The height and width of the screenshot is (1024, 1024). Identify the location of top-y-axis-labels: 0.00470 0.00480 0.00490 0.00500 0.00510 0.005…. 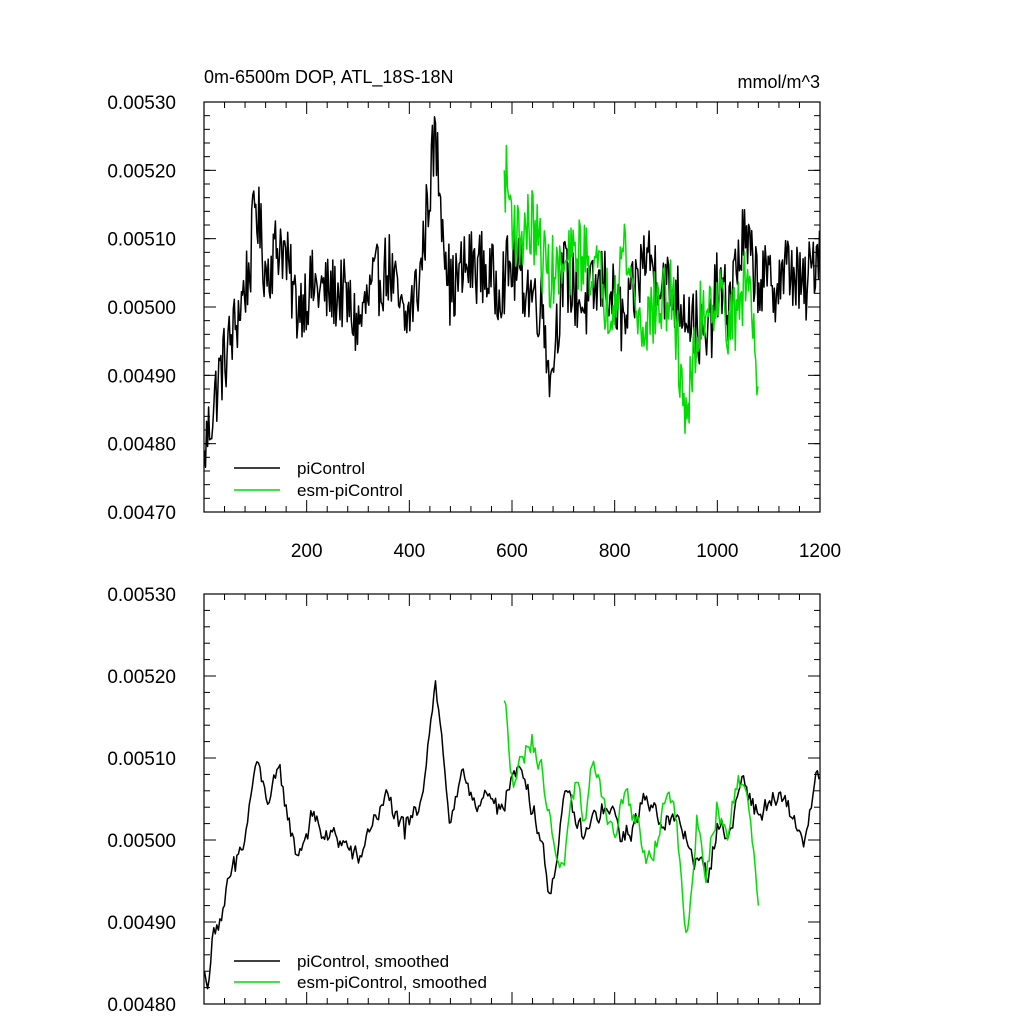
(141, 308).